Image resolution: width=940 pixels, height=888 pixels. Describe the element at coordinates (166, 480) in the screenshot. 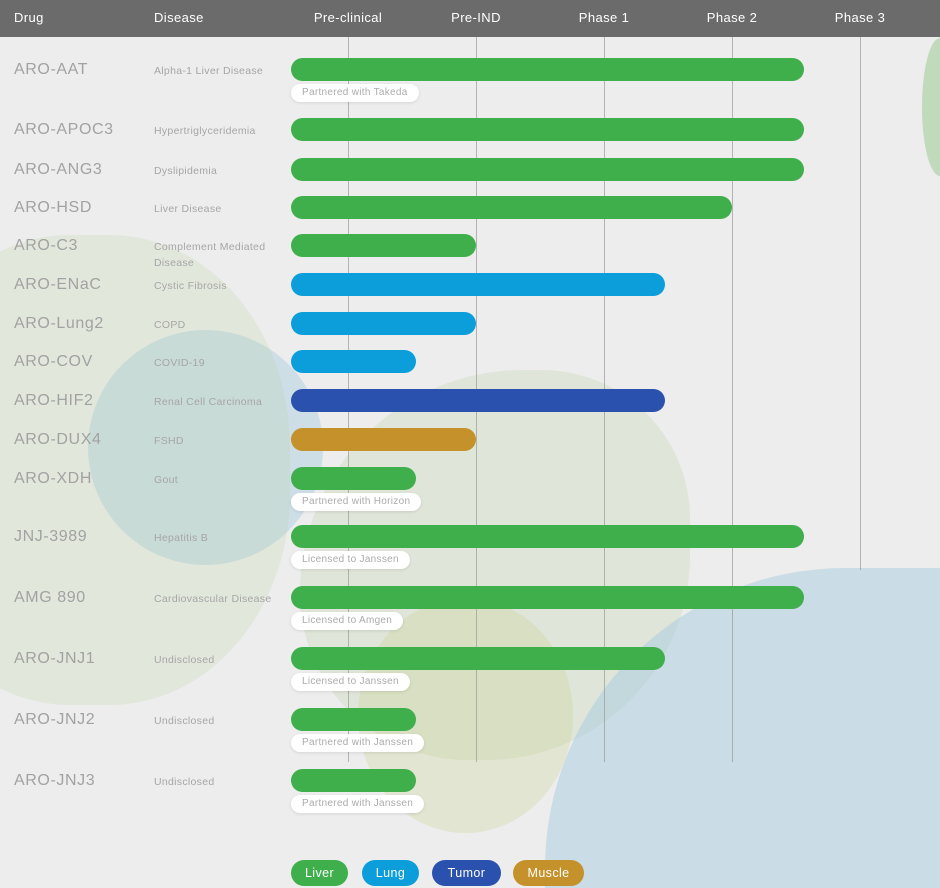

I see `disease-name: Gout` at that location.